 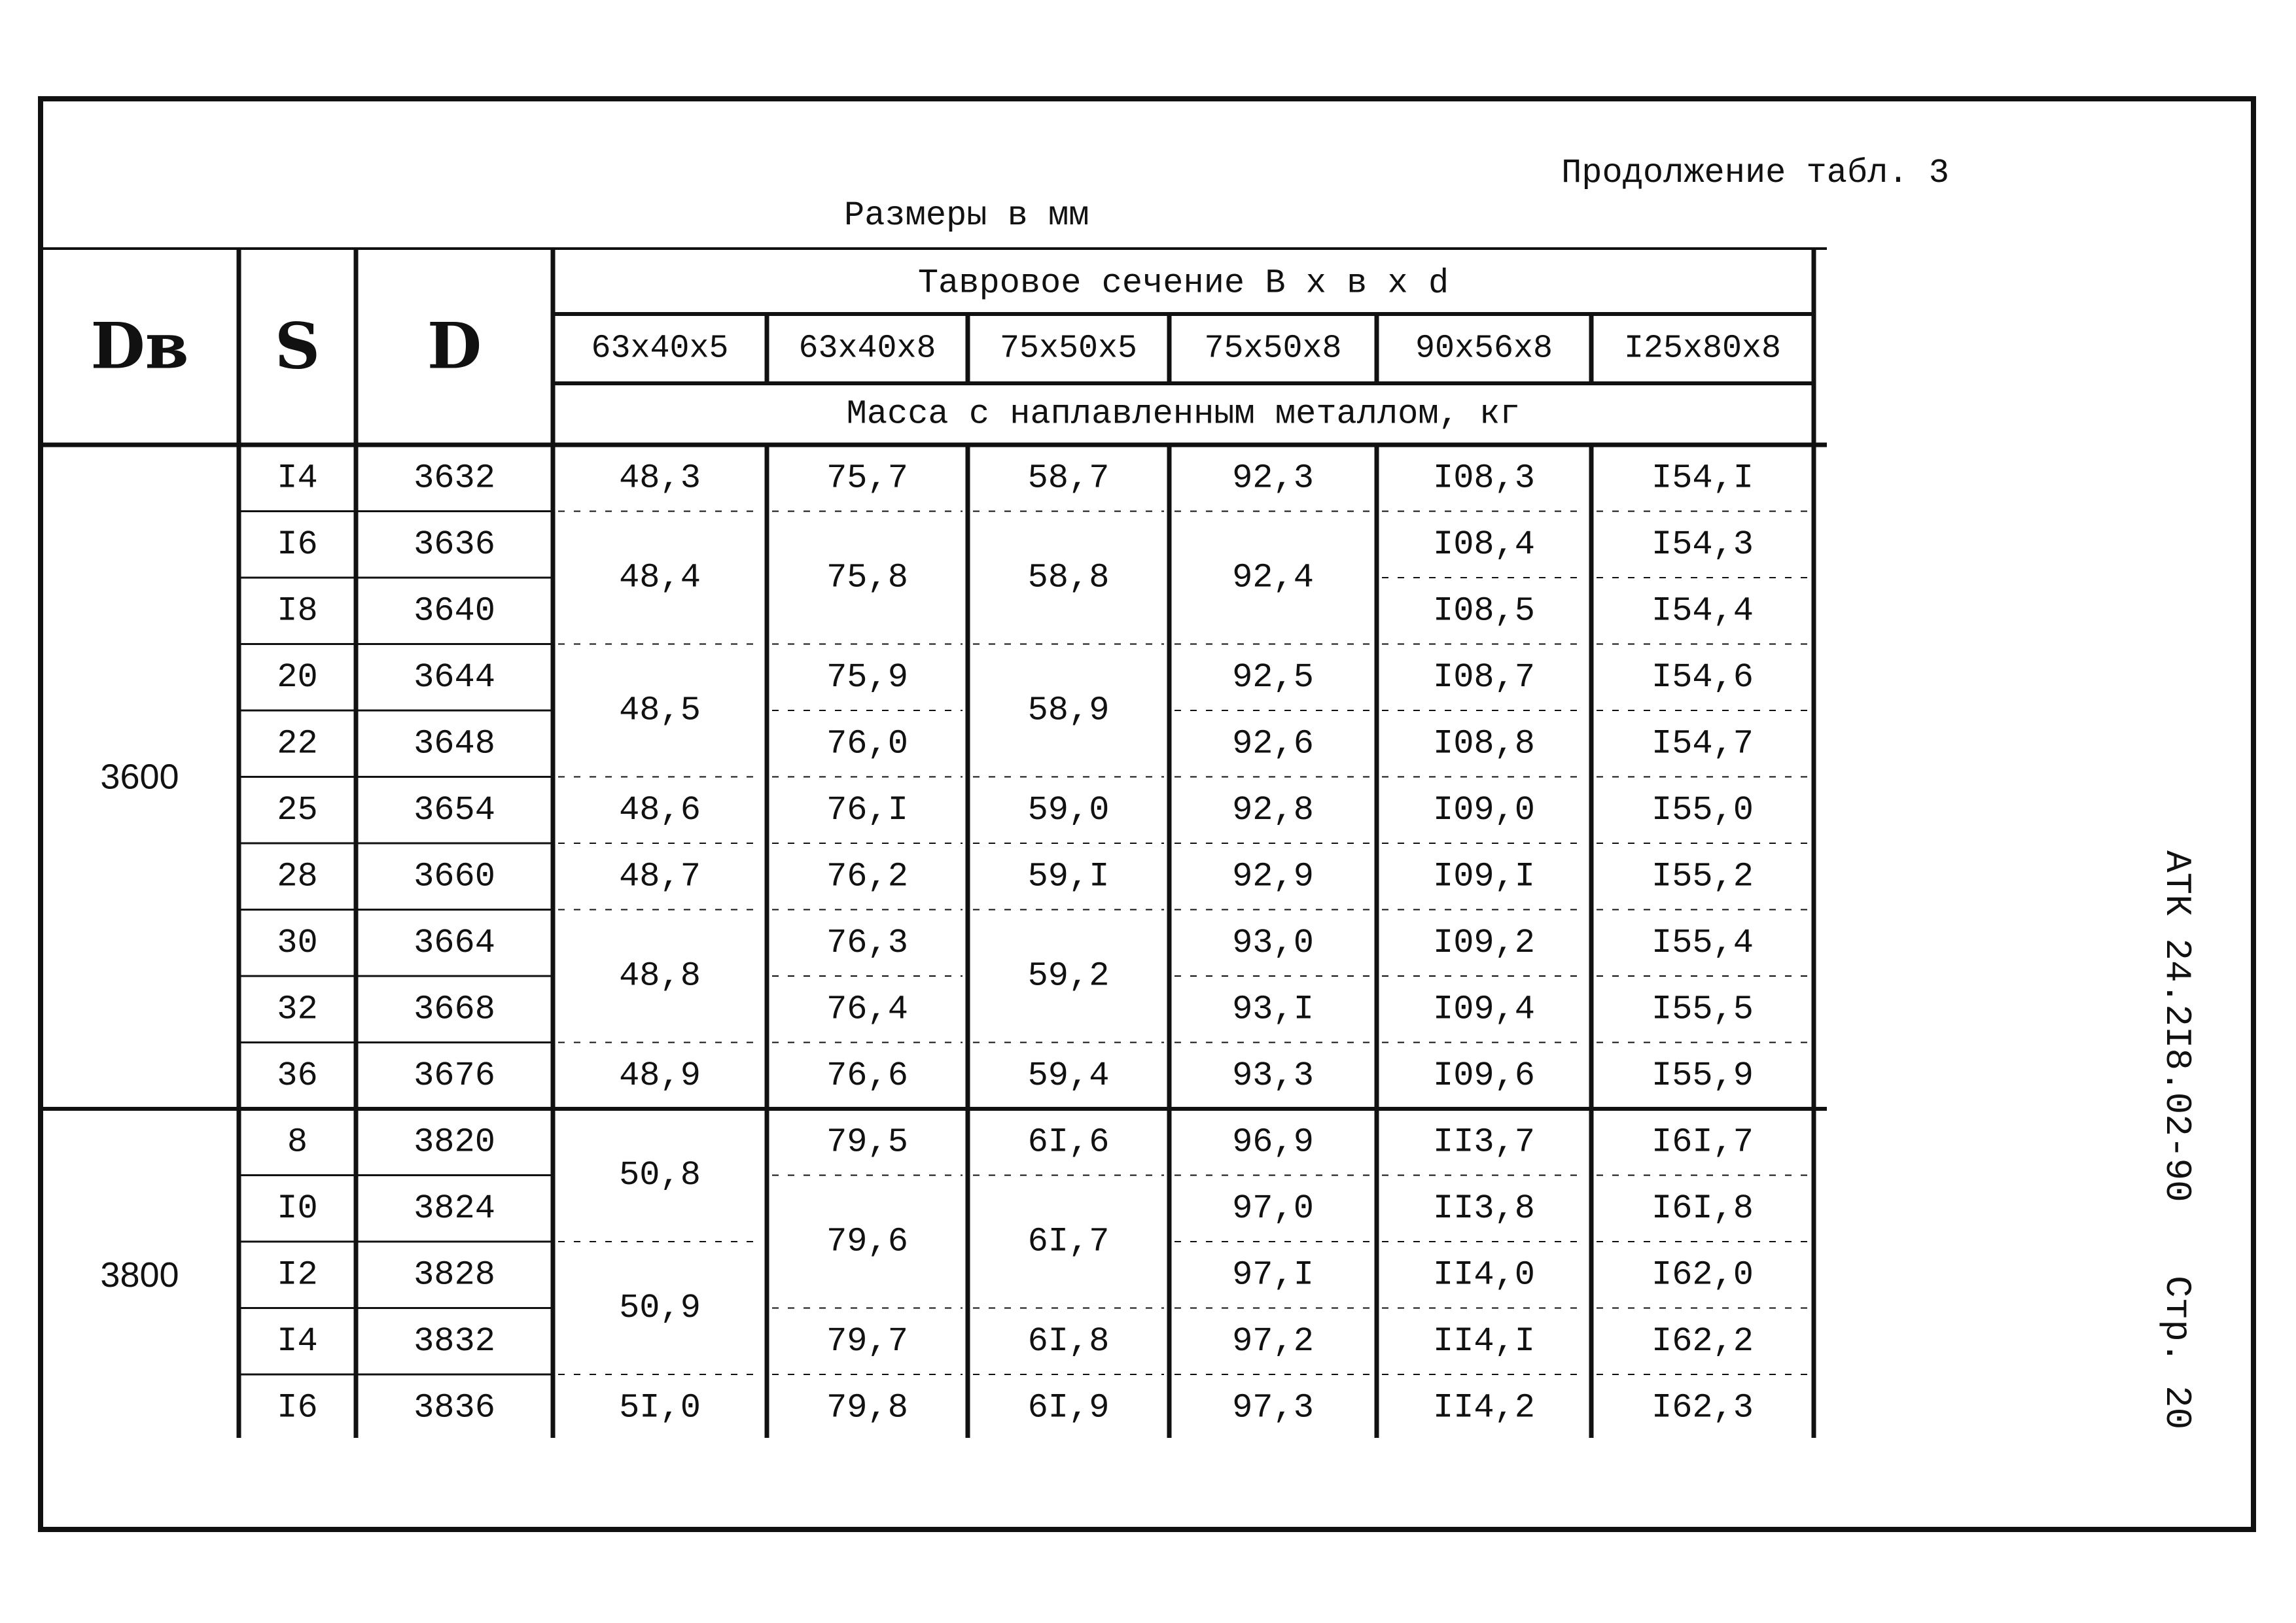 I want to click on mass-value: 97,I, so click(x=1273, y=1275).